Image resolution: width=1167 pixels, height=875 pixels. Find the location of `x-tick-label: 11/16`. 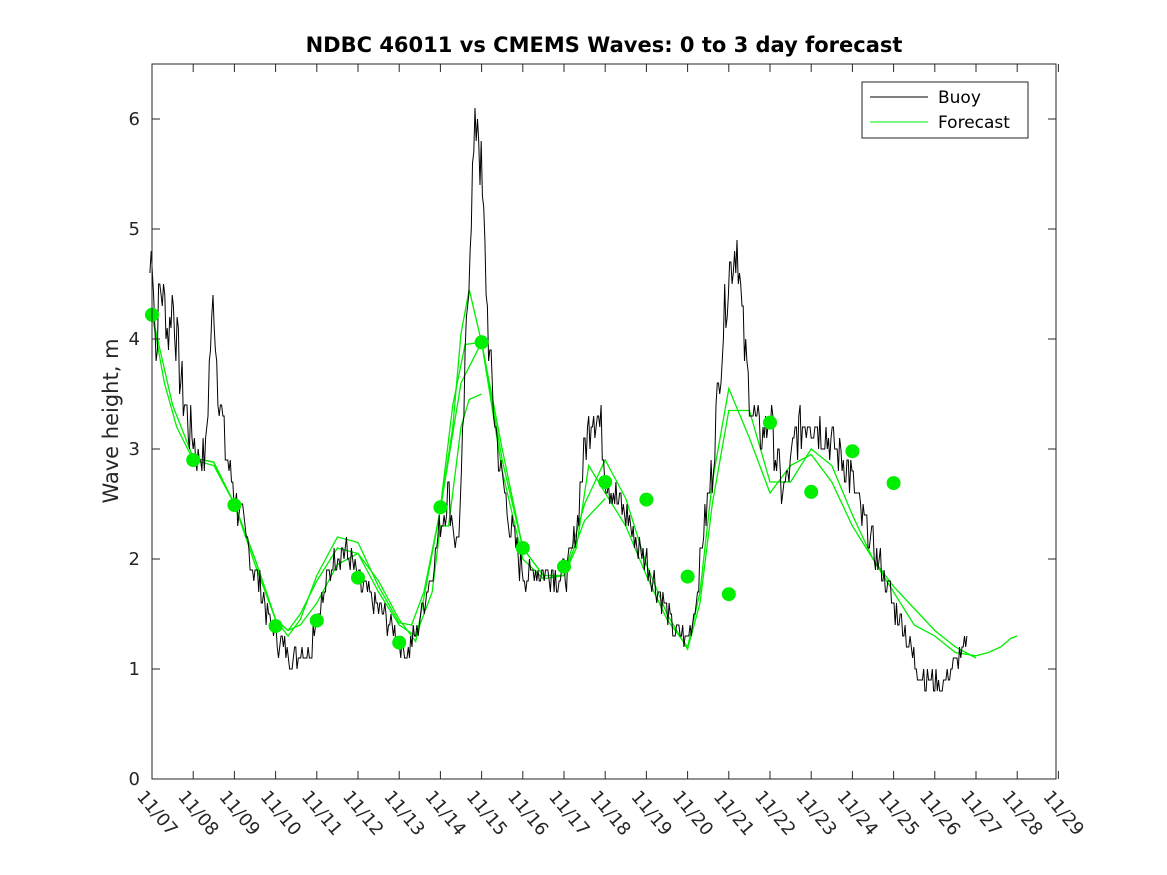

x-tick-label: 11/16 is located at coordinates (527, 813).